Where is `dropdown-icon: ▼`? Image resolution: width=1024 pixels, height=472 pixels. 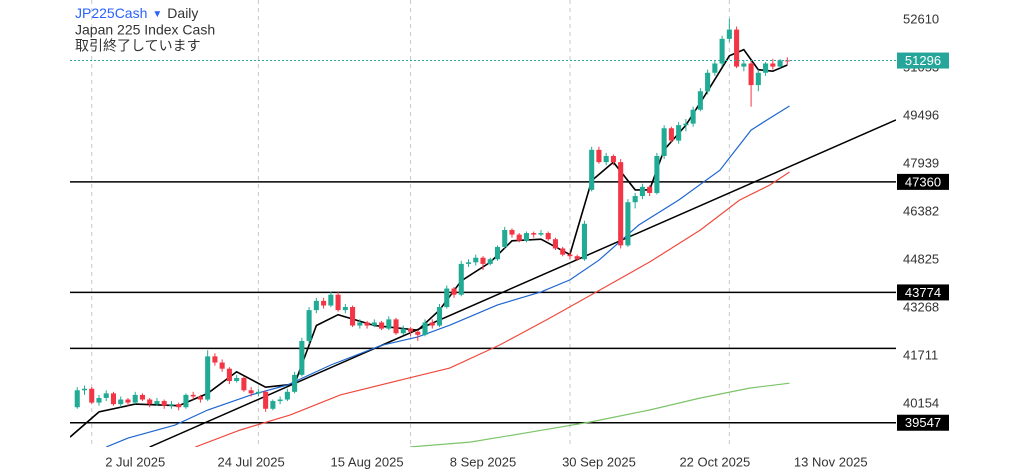
dropdown-icon: ▼ is located at coordinates (157, 14).